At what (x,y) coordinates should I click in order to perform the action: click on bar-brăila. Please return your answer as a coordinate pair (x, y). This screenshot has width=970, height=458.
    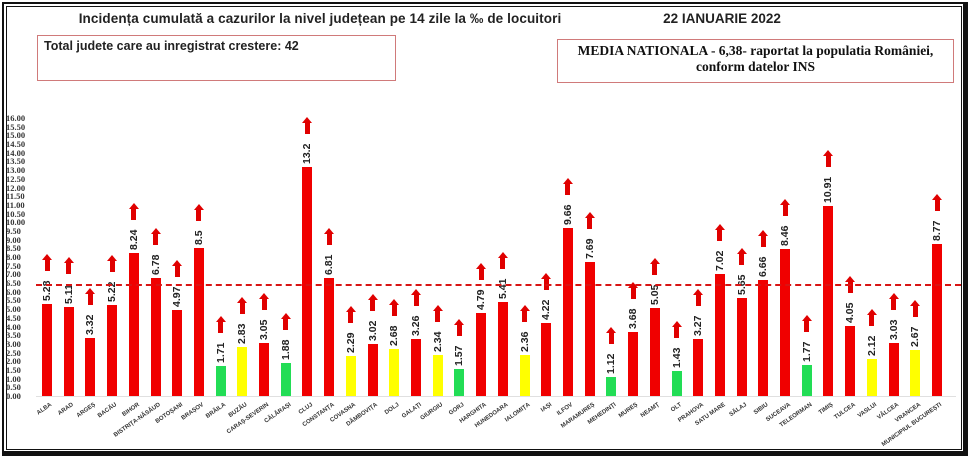
    Looking at the image, I should click on (220, 381).